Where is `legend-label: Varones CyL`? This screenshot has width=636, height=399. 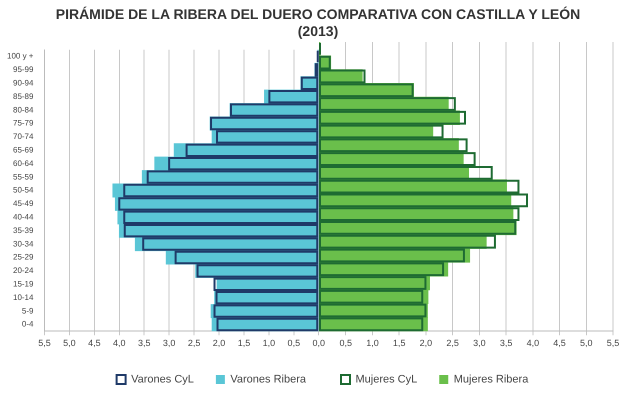 legend-label: Varones CyL is located at coordinates (162, 380).